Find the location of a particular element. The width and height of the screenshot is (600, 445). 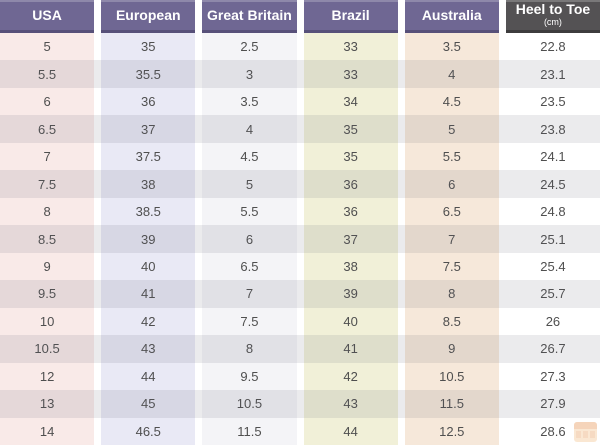

column-header-heel-to-toe: Heel to Toe (cm) is located at coordinates (552, 16).